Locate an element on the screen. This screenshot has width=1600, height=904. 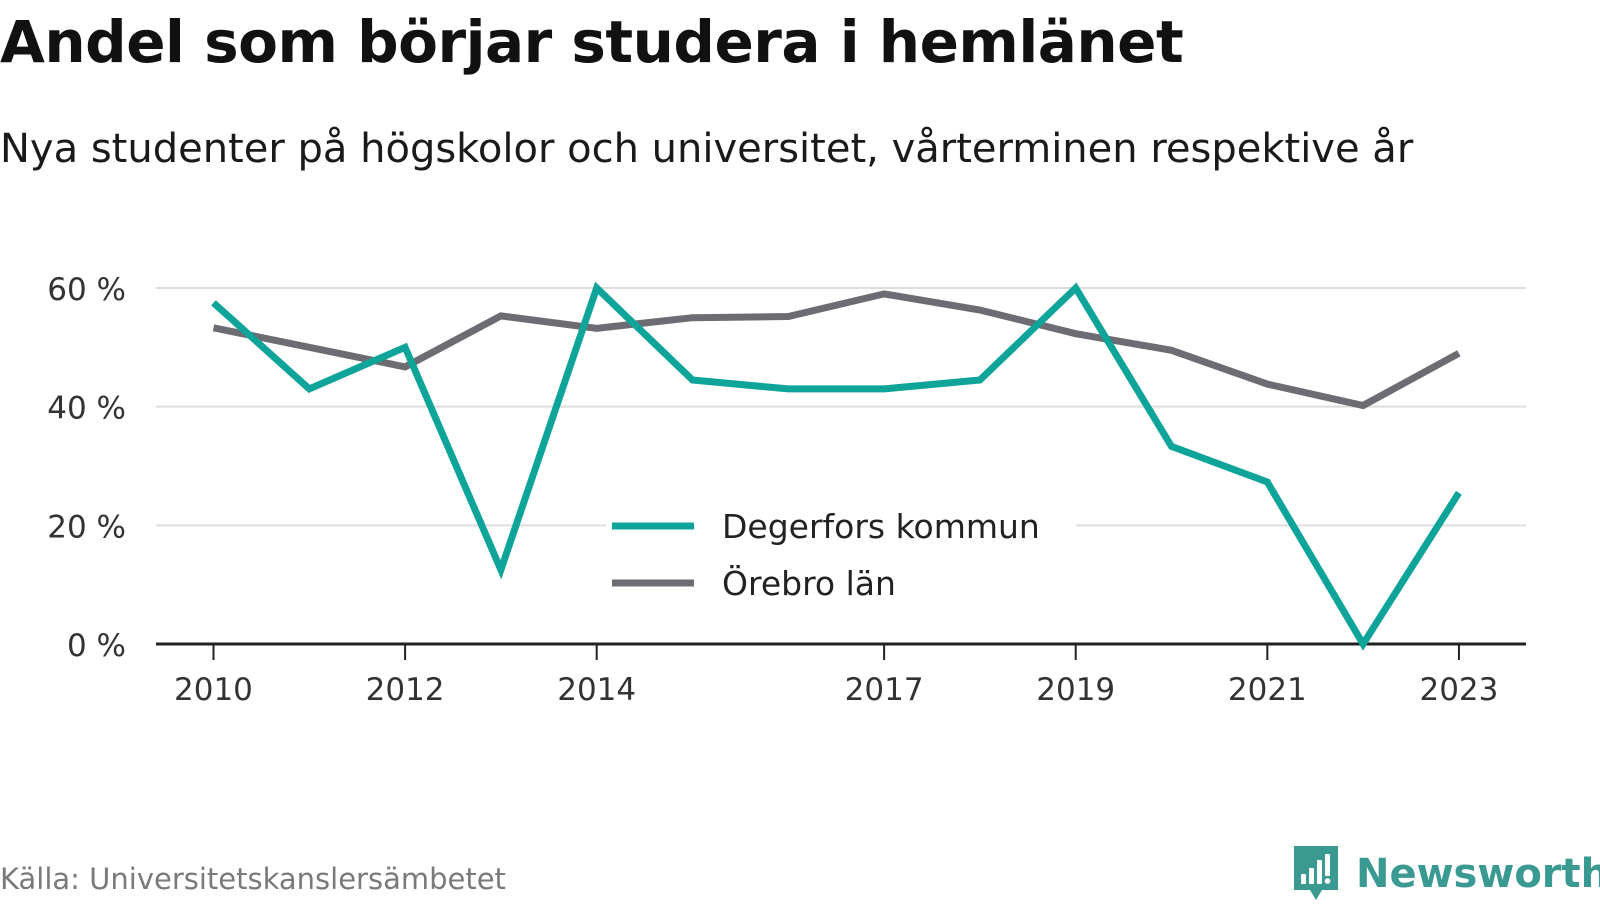
legend: Degerfors kommun Örebro län is located at coordinates (841, 542).